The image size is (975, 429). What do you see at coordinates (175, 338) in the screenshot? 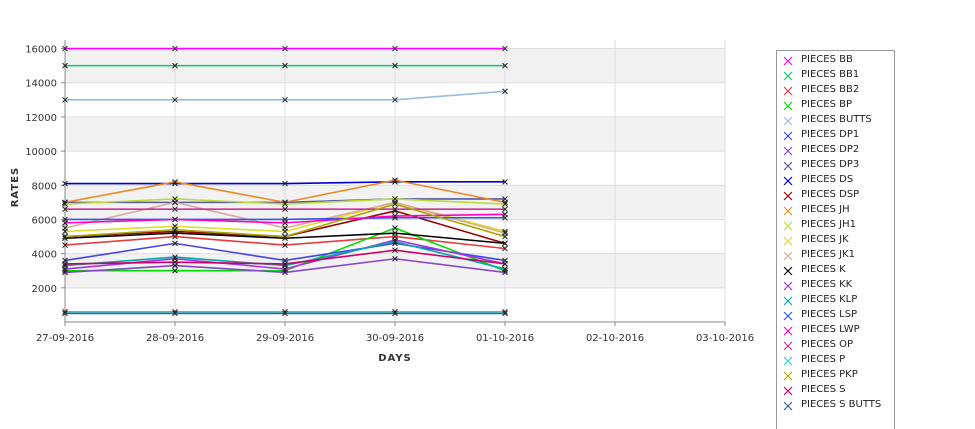
I see `x-tick-label: 28-09-2016` at bounding box center [175, 338].